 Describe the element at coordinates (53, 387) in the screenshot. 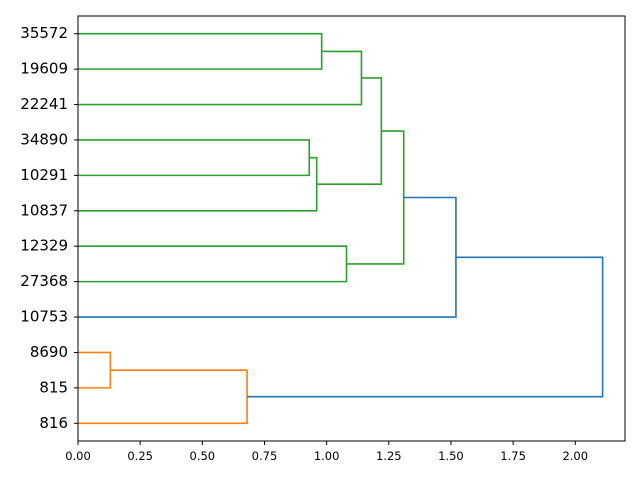

I see `leaf-label: 815` at that location.